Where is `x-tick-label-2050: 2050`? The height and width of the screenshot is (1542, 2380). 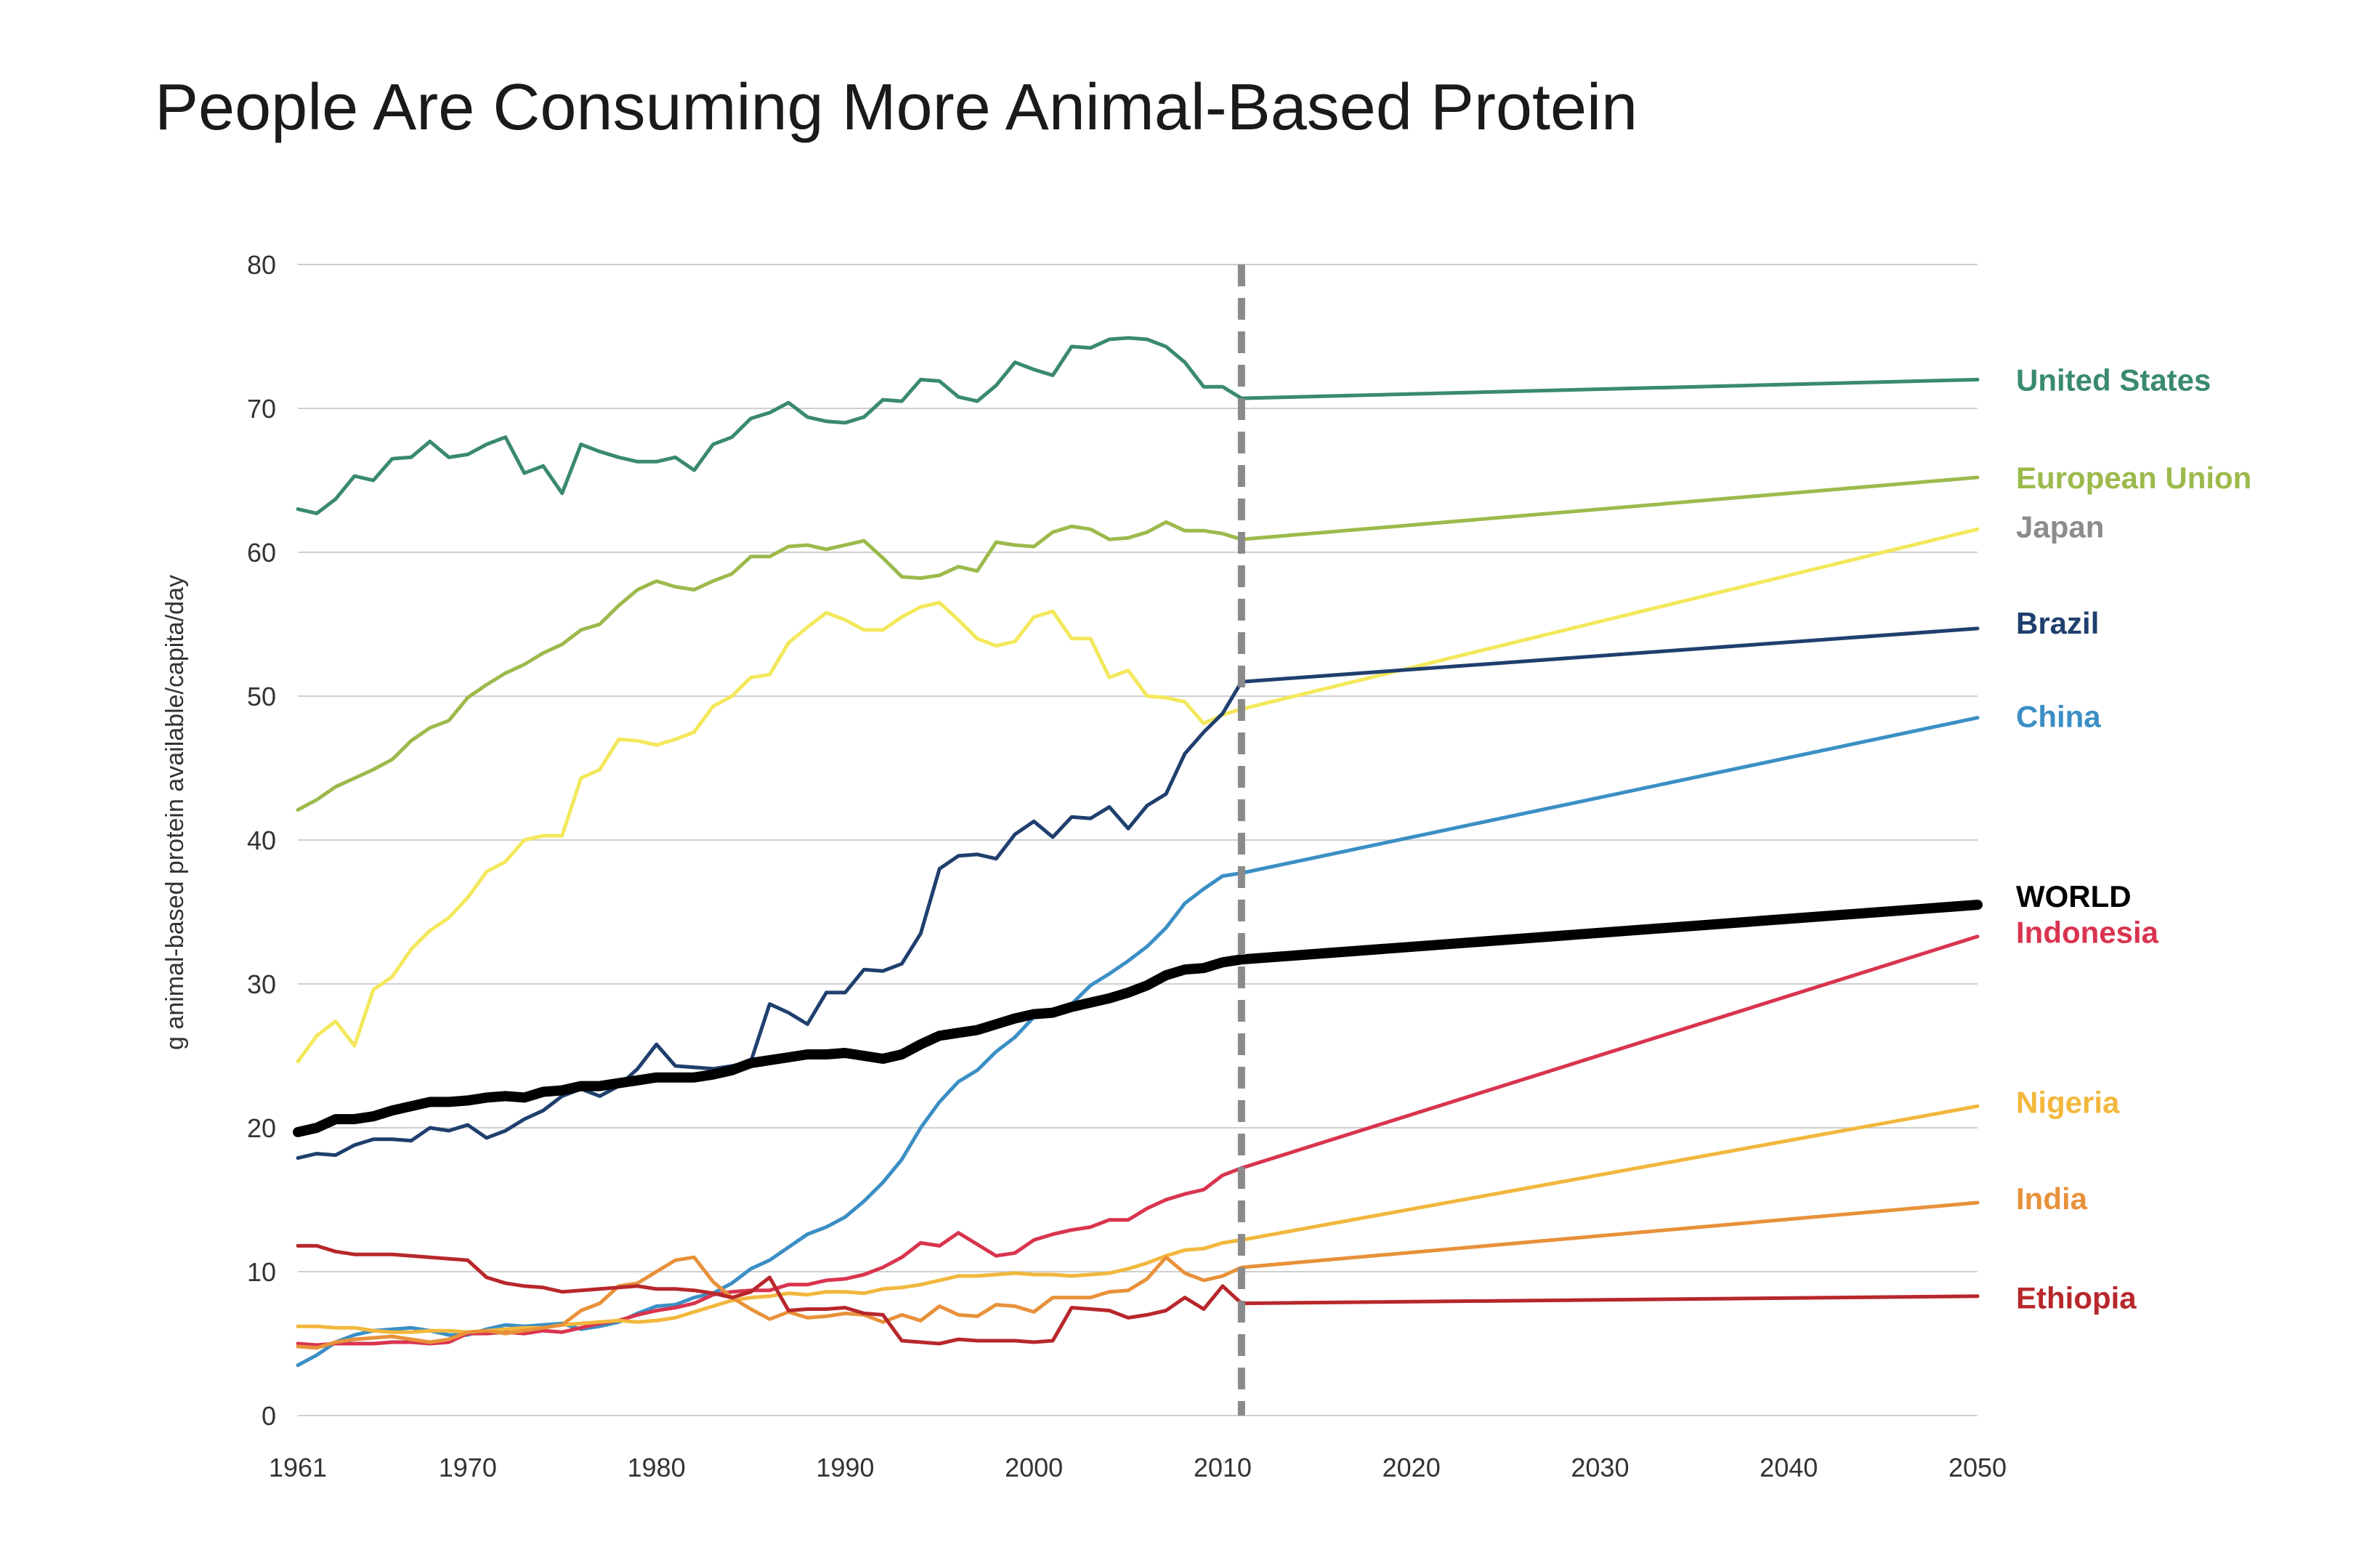 x-tick-label-2050: 2050 is located at coordinates (1977, 1467).